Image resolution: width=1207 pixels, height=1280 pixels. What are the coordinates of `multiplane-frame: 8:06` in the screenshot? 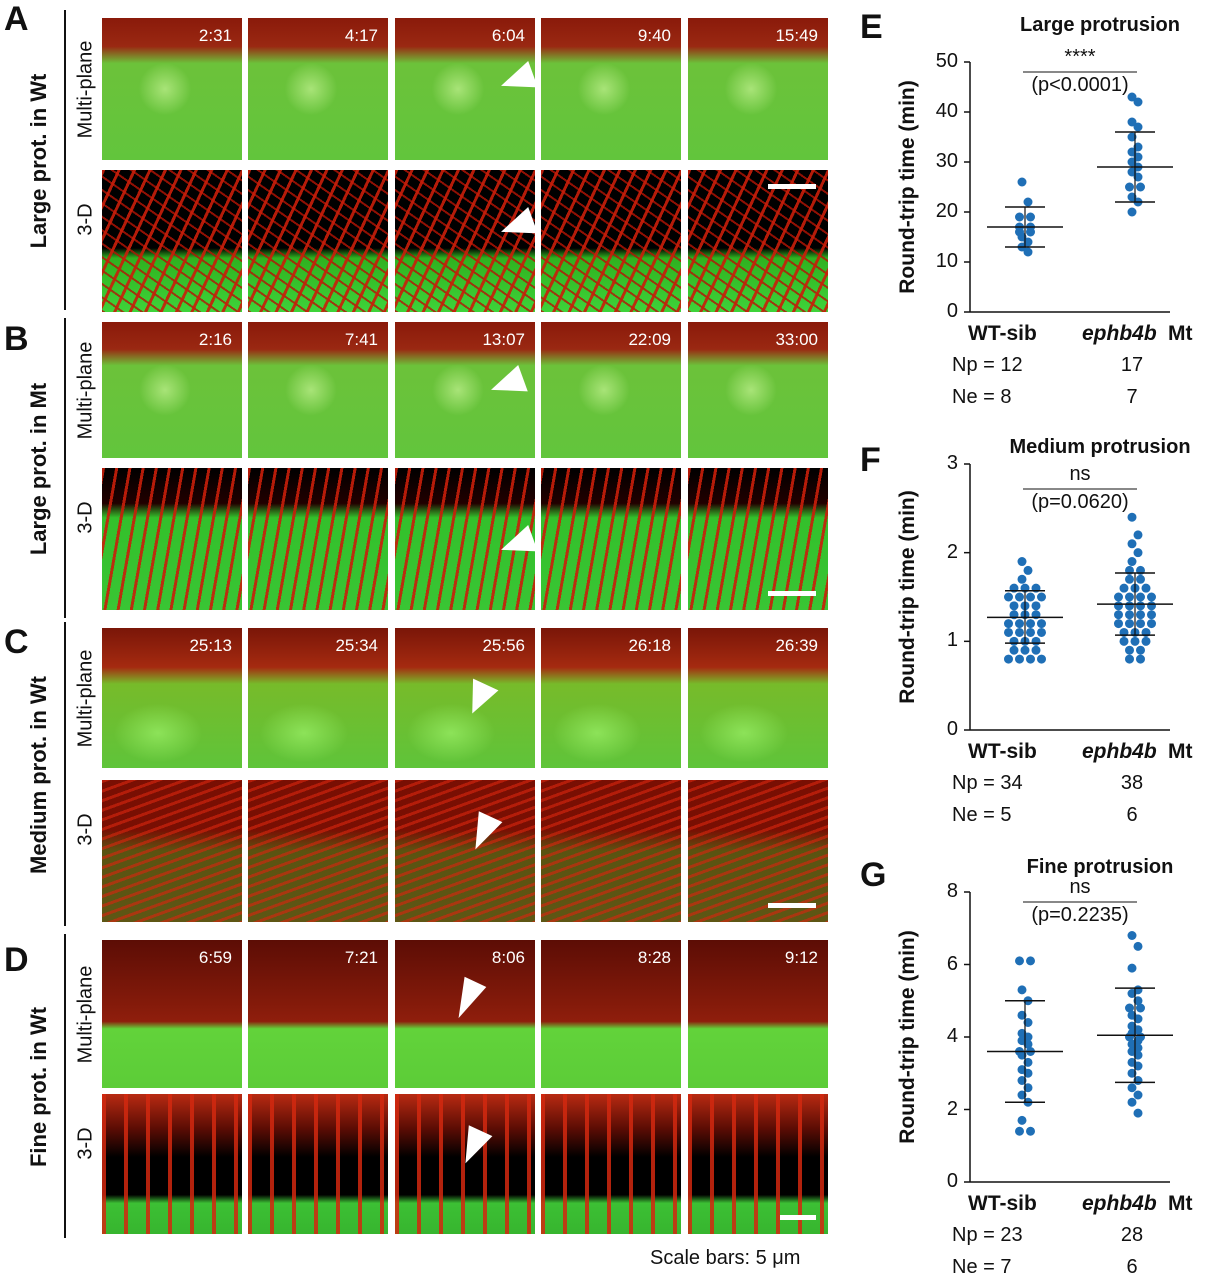 It's located at (465, 1014).